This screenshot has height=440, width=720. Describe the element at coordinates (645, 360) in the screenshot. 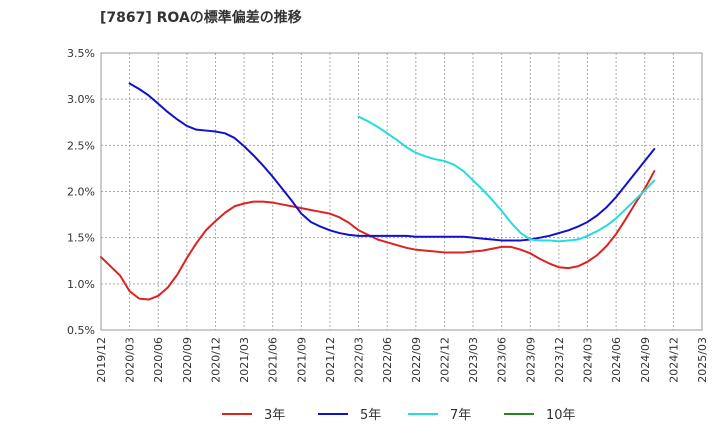

I see `x-tick-label: 2024/09` at that location.